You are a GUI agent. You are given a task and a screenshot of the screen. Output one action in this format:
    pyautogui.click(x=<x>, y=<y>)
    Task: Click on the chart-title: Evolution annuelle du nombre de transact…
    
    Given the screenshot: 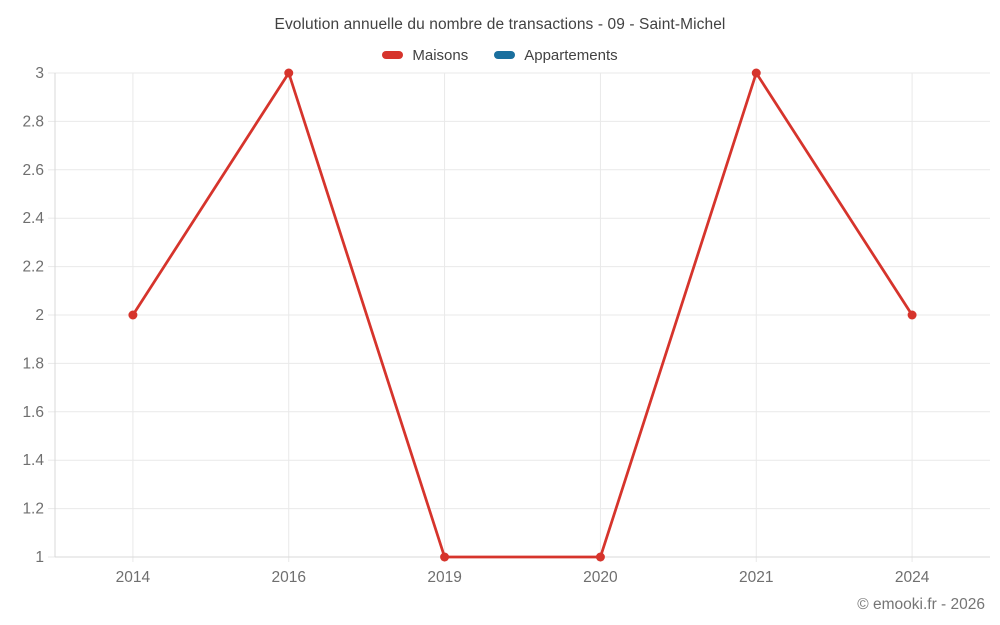 What is the action you would take?
    pyautogui.click(x=500, y=24)
    